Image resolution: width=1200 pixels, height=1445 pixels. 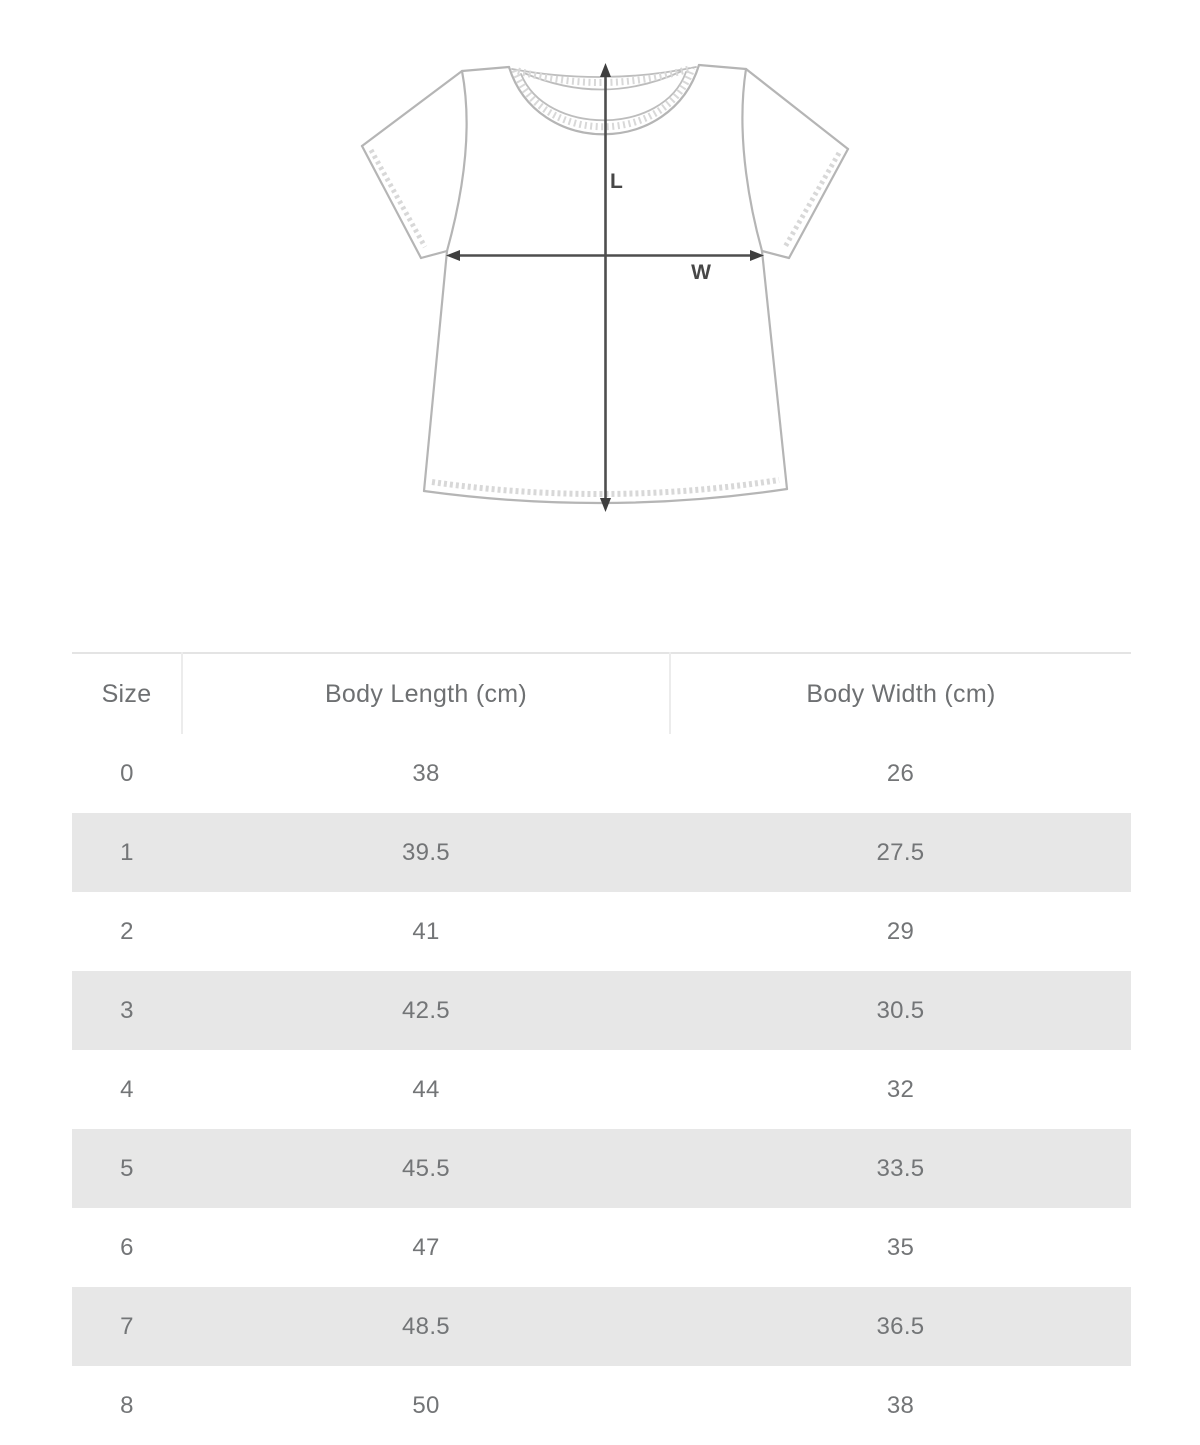 I want to click on table-row: 7 48.5 36.5, so click(x=601, y=1326).